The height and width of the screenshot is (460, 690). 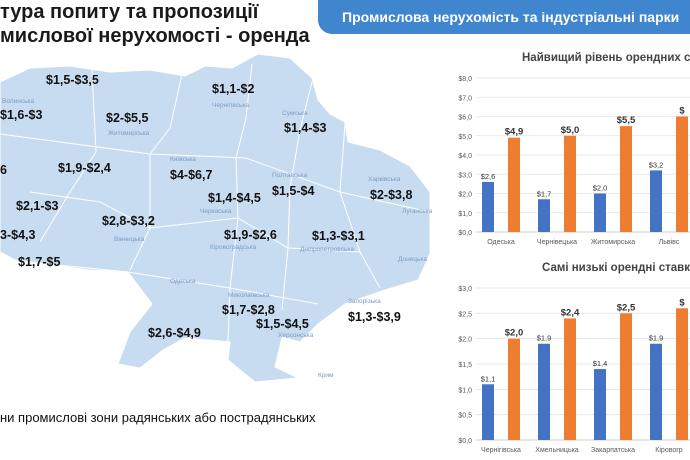 What do you see at coordinates (249, 295) in the screenshot?
I see `region-label-mykolaiv: Миколаївська` at bounding box center [249, 295].